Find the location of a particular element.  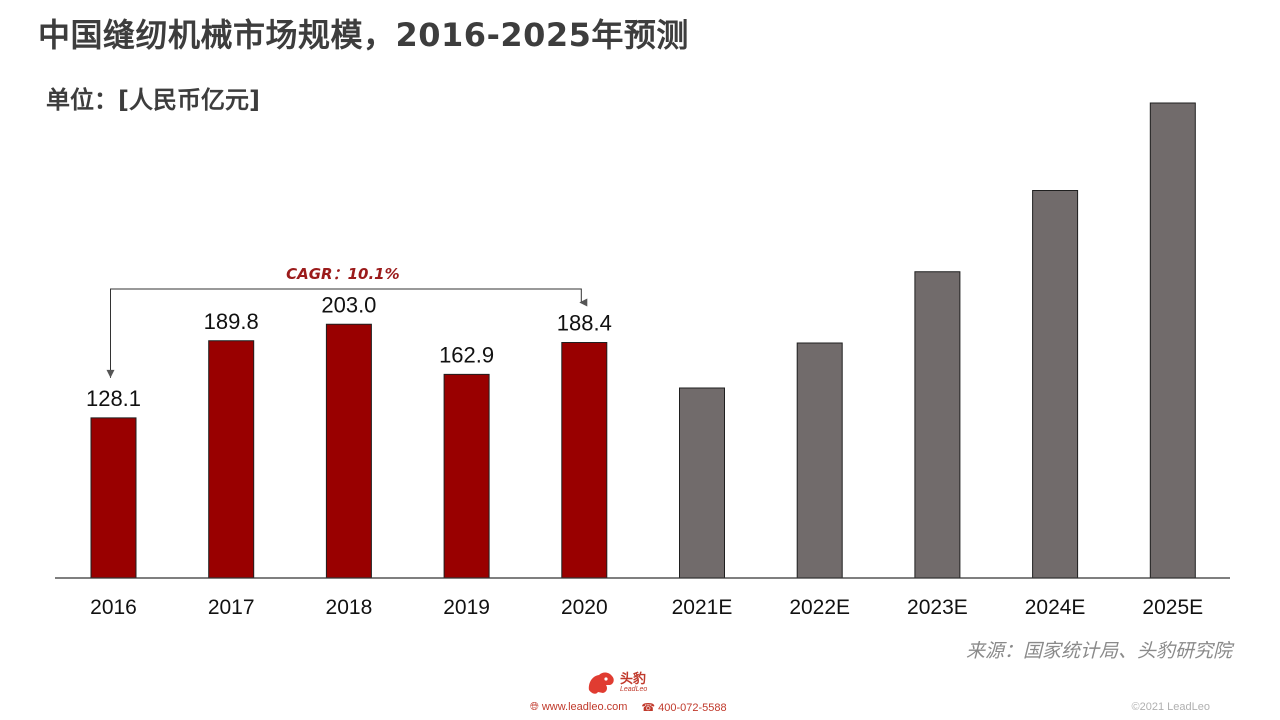

x-tick-label: 2018 is located at coordinates (349, 607).